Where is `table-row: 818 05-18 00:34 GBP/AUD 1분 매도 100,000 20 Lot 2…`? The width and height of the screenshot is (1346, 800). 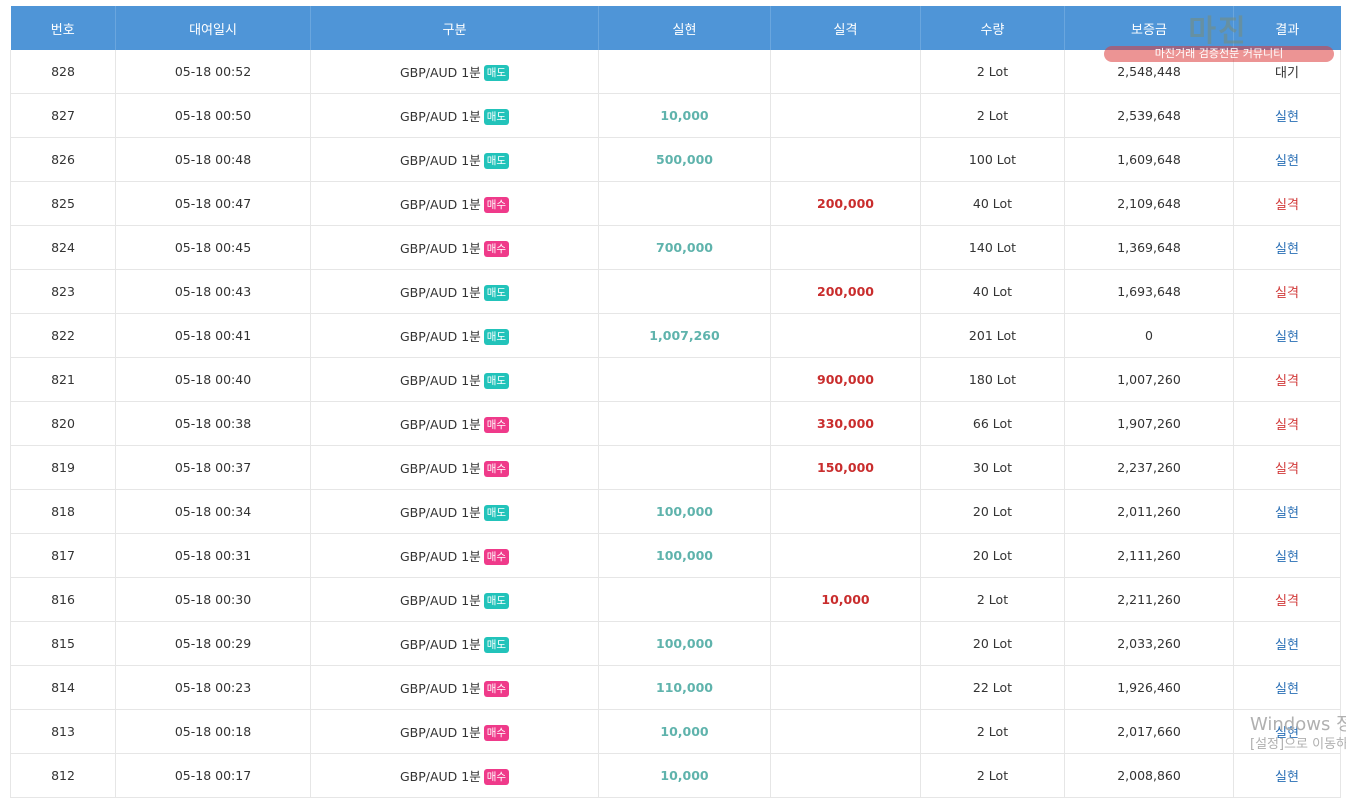 table-row: 818 05-18 00:34 GBP/AUD 1분 매도 100,000 20 Lot 2… is located at coordinates (675, 511).